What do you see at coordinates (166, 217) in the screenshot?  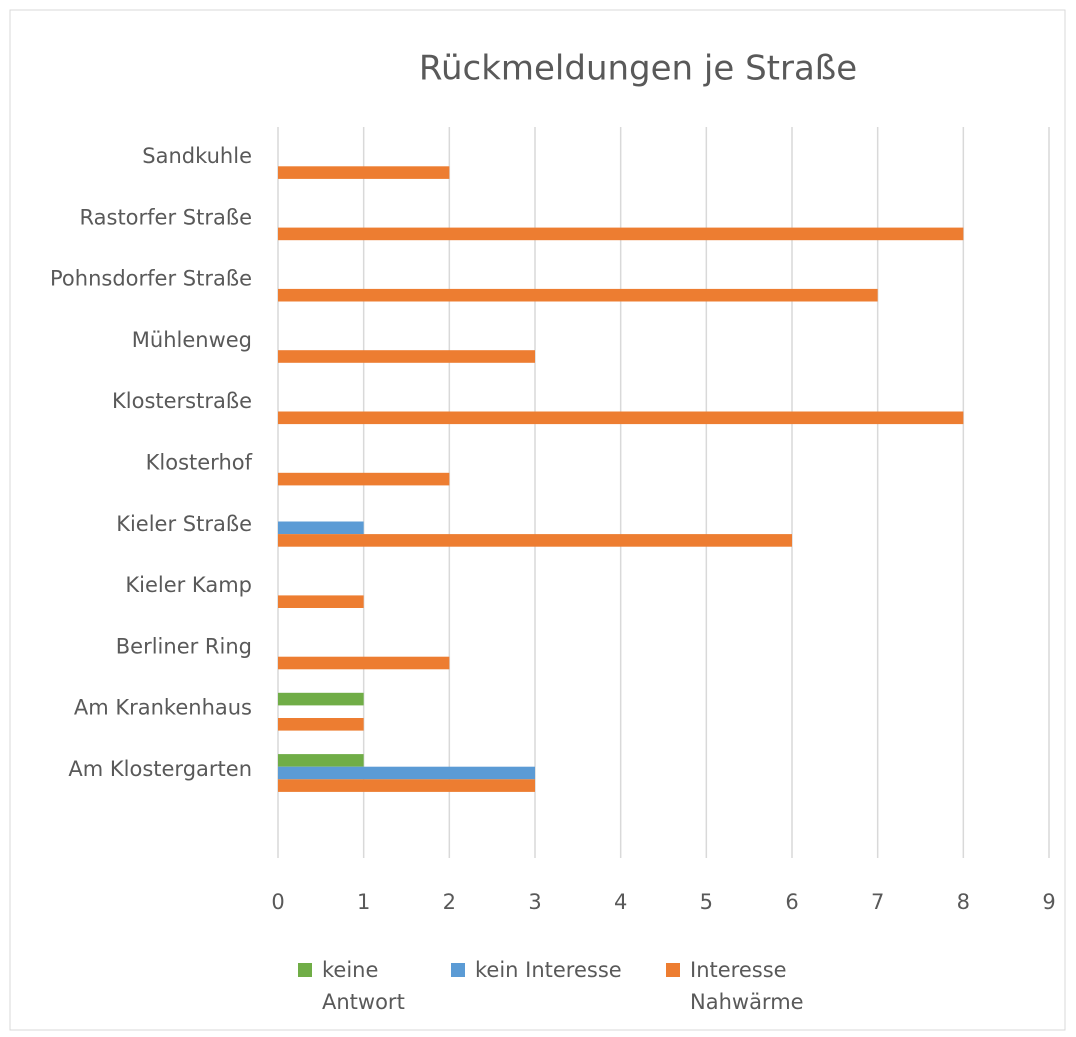 I see `y-tick-label: Rastorfer Straße` at bounding box center [166, 217].